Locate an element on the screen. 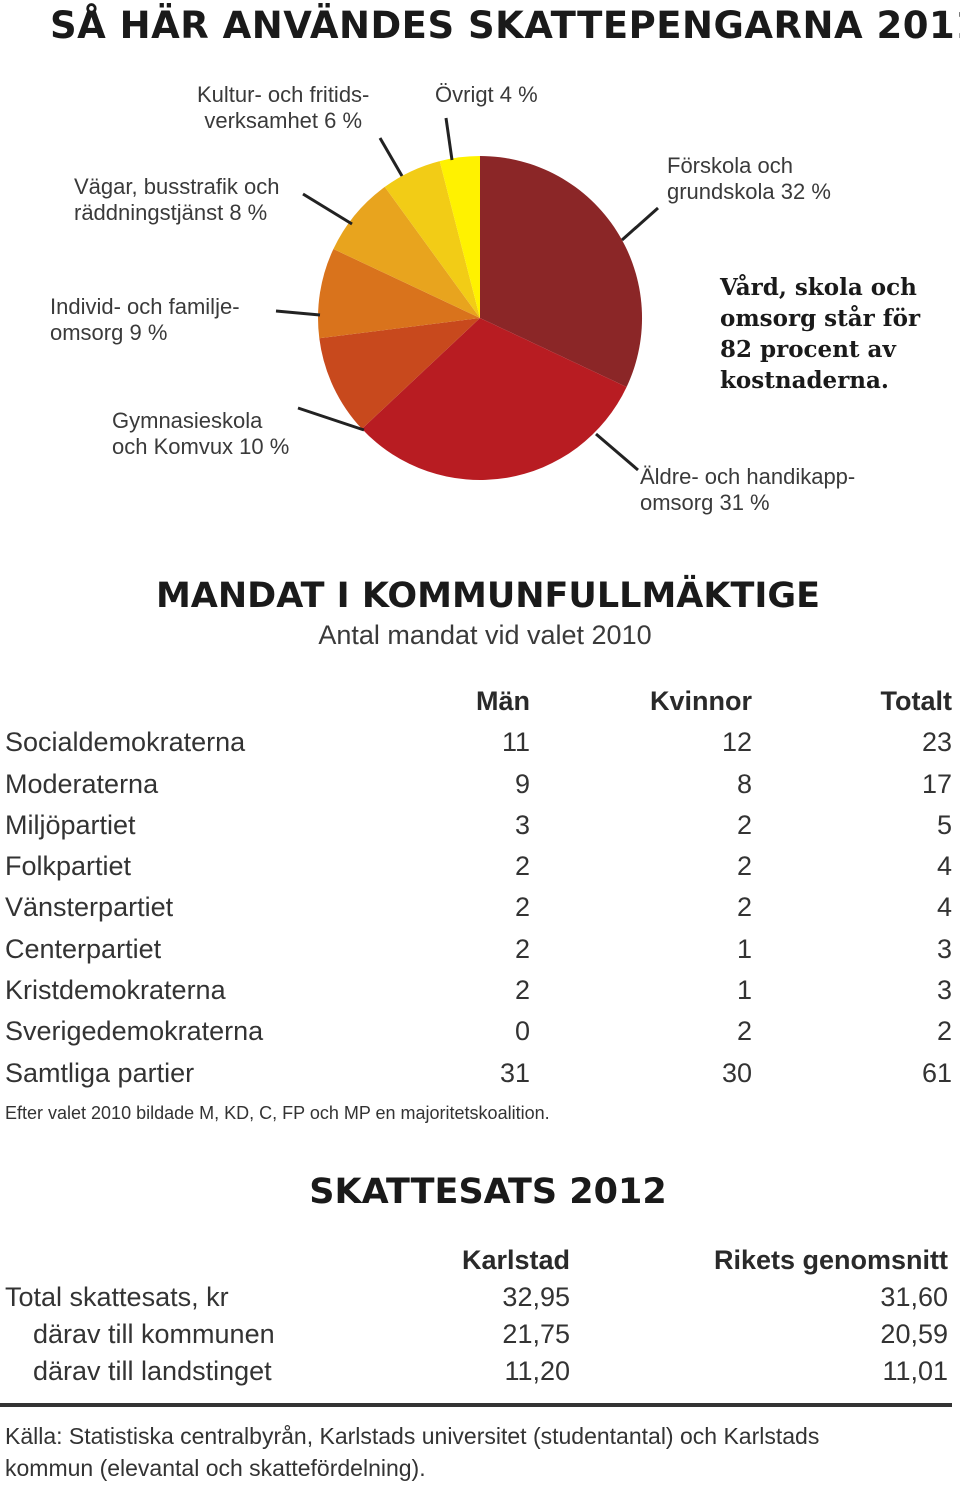  tax-label: därav till kommunen is located at coordinates (154, 1334).